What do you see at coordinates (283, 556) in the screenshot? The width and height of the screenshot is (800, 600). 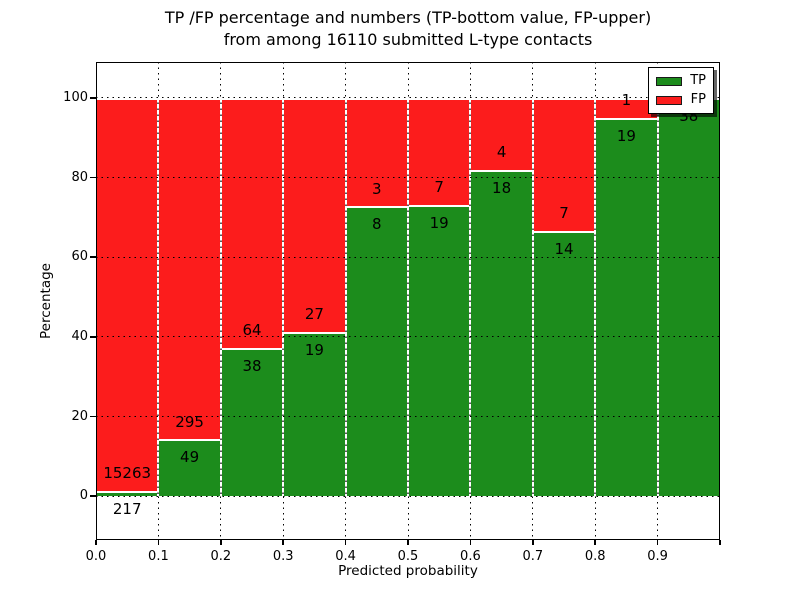 I see `x-tick-label: 0.3` at bounding box center [283, 556].